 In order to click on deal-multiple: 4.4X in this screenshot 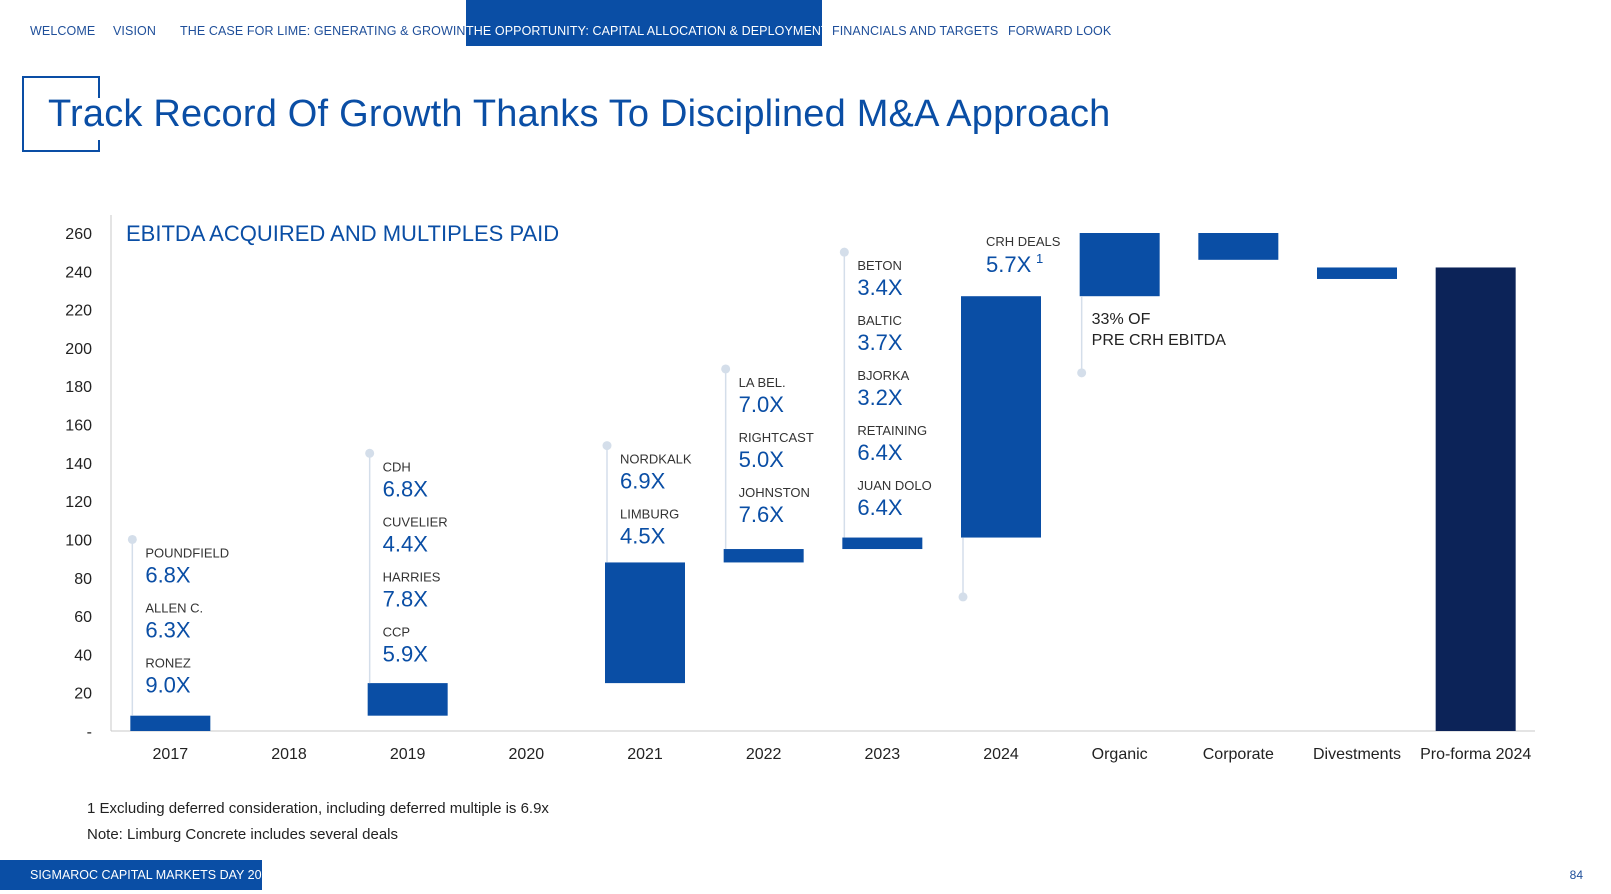, I will do `click(406, 543)`.